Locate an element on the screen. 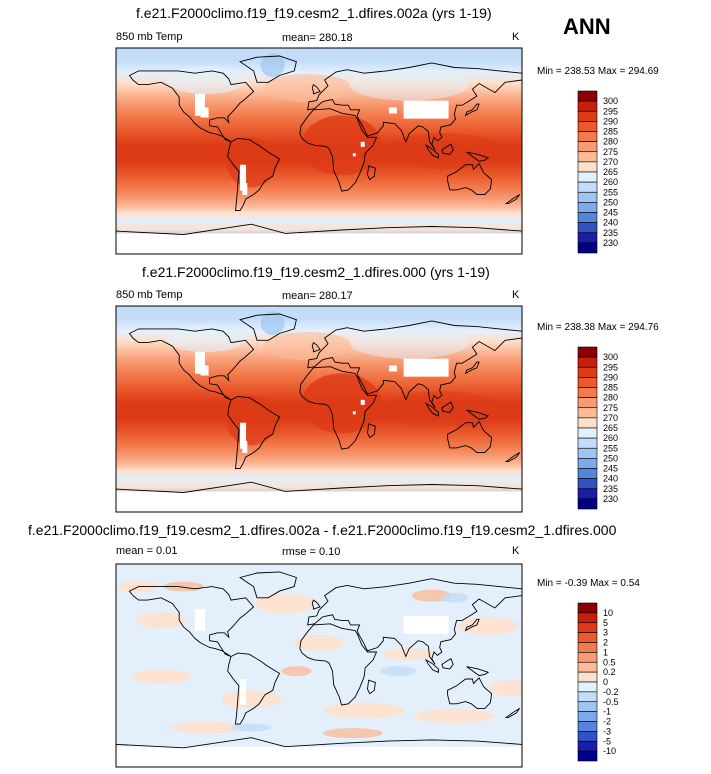 Image resolution: width=711 pixels, height=774 pixels. panel-1-units-label: K is located at coordinates (516, 37).